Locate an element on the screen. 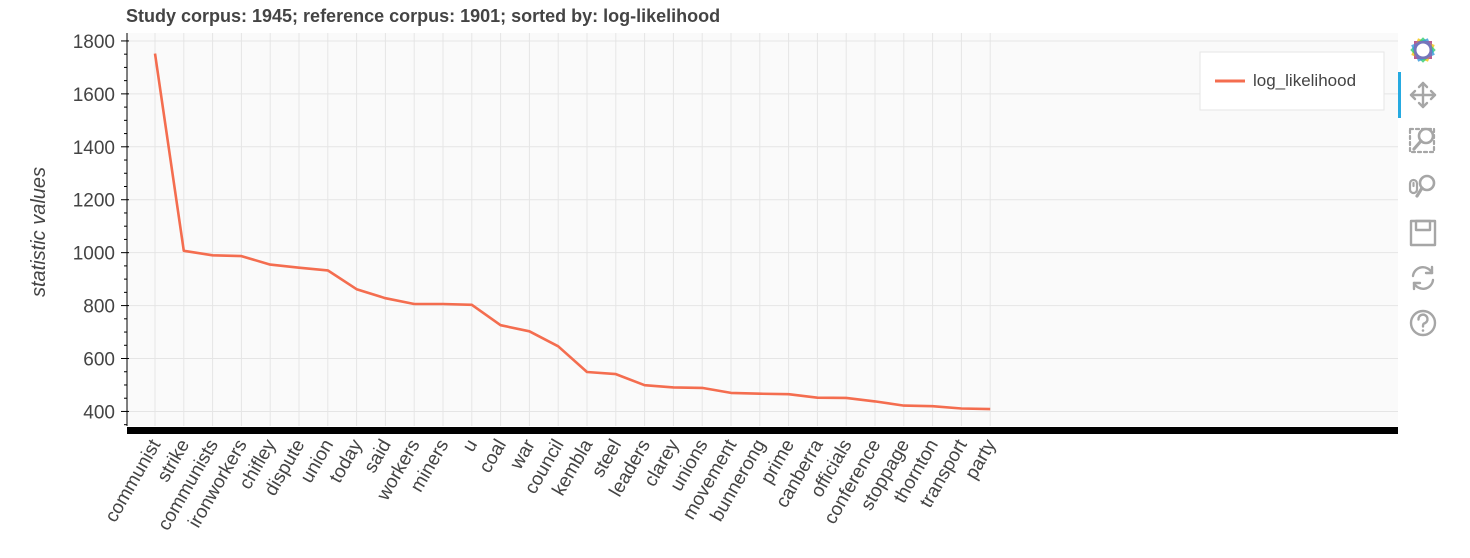  active-tool-indicator is located at coordinates (1399, 95).